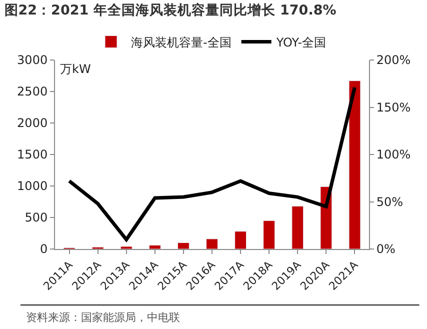 The height and width of the screenshot is (329, 427). I want to click on y2-tick-label: 0%, so click(386, 249).